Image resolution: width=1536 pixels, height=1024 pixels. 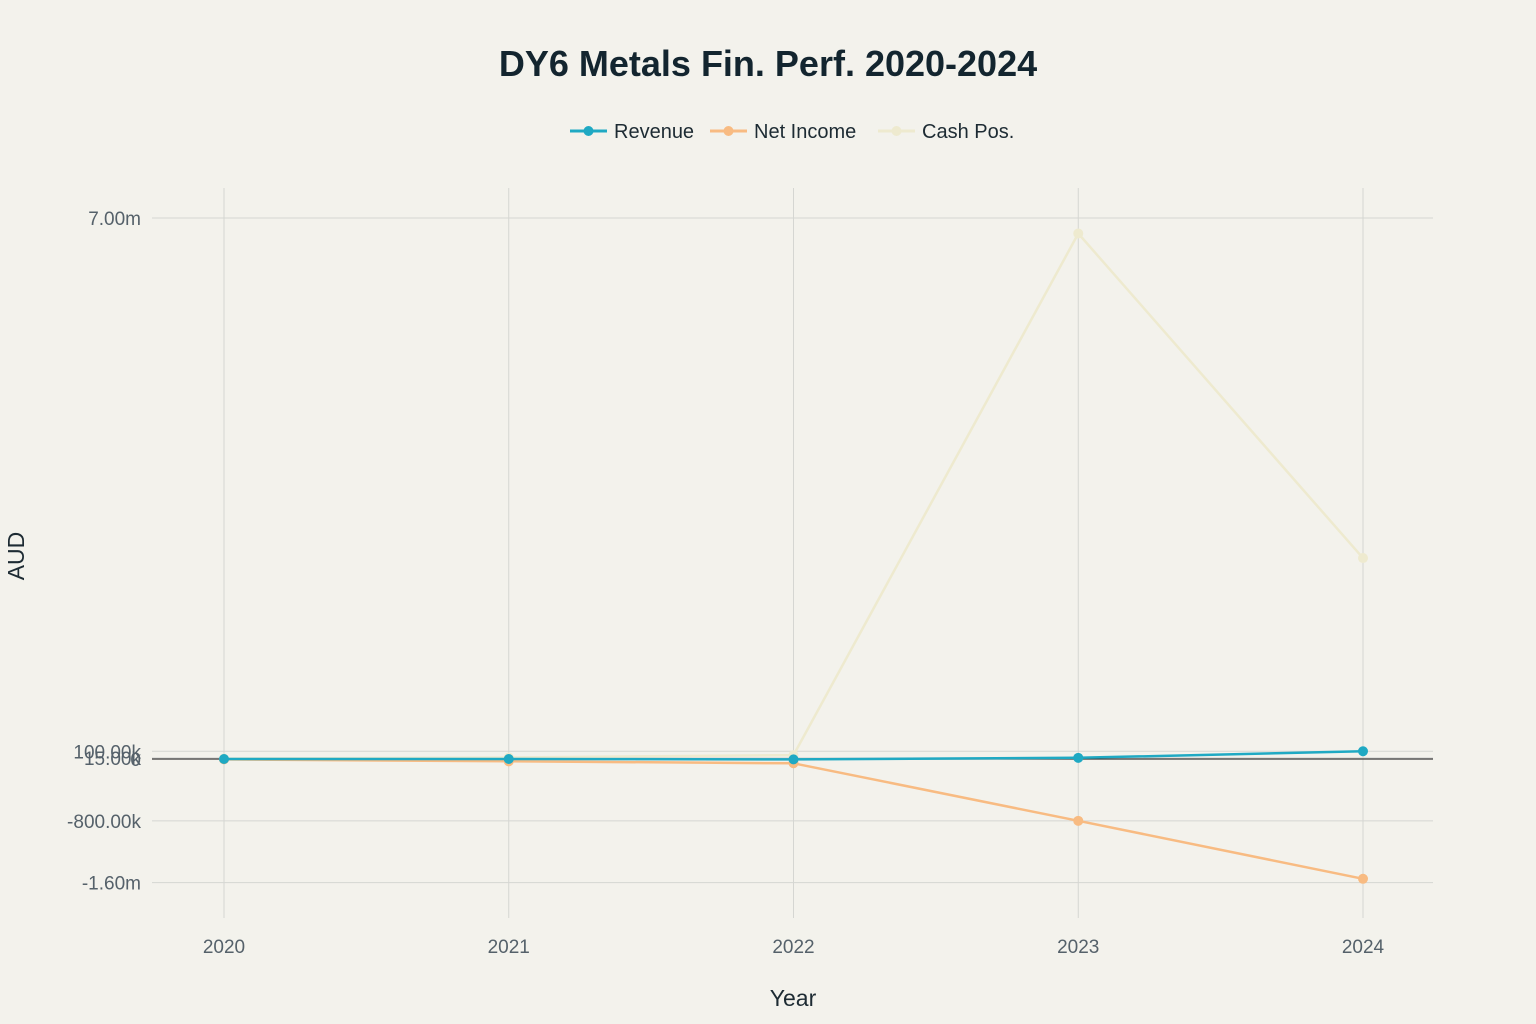 What do you see at coordinates (16, 556) in the screenshot?
I see `y-axis-title: AUD` at bounding box center [16, 556].